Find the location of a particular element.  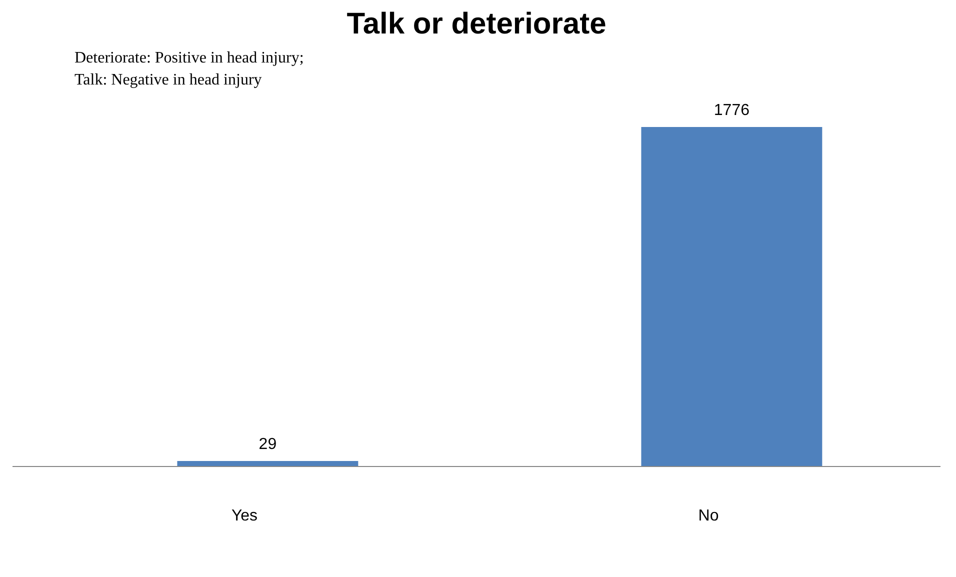

x-tick-label: No is located at coordinates (708, 516).